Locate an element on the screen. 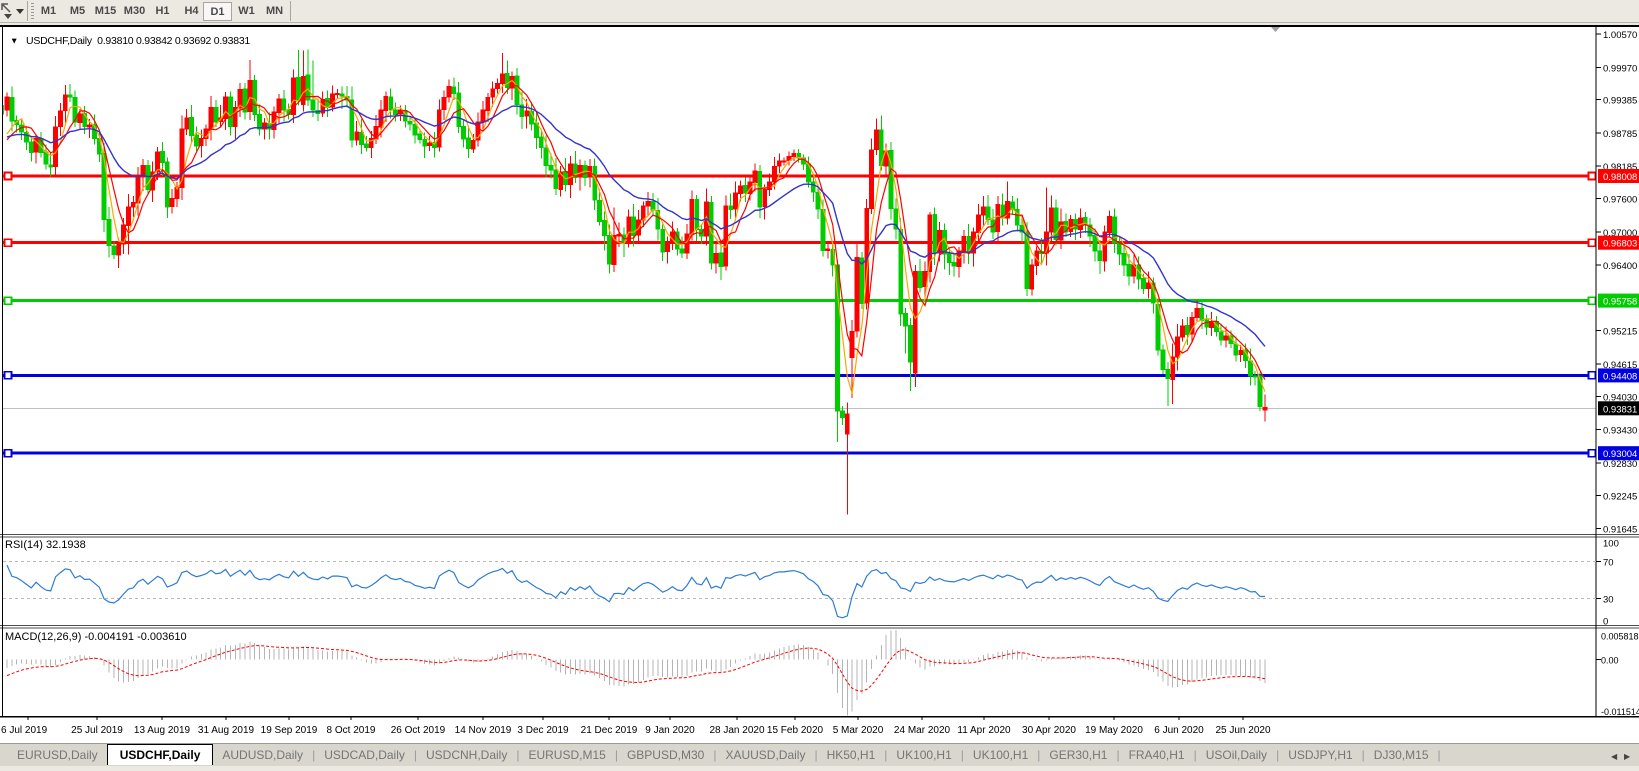 The height and width of the screenshot is (771, 1639). svg-text: 70 is located at coordinates (1608, 563).